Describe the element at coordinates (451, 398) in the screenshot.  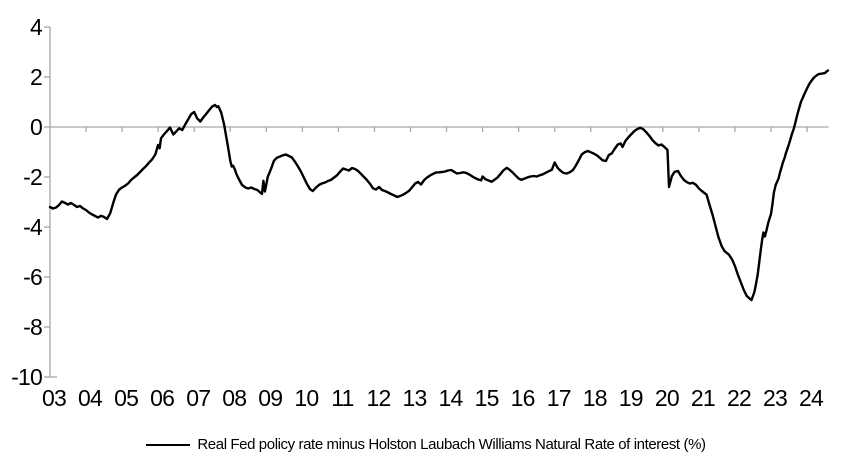
I see `x-tick-label: 14` at that location.